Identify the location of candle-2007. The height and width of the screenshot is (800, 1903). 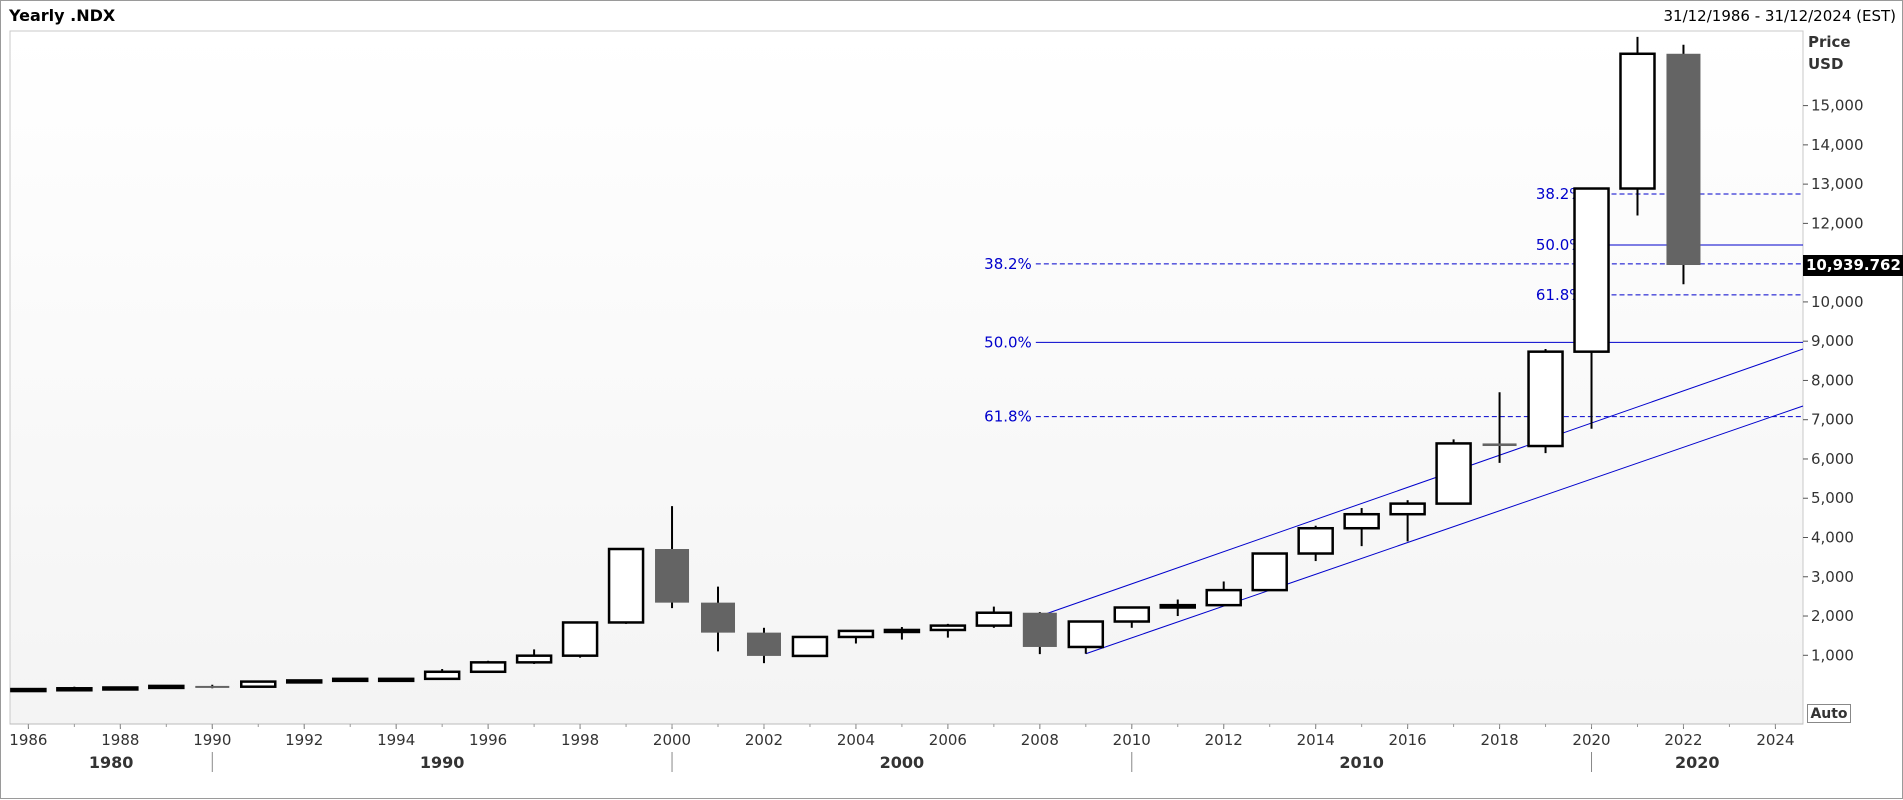
(994, 617).